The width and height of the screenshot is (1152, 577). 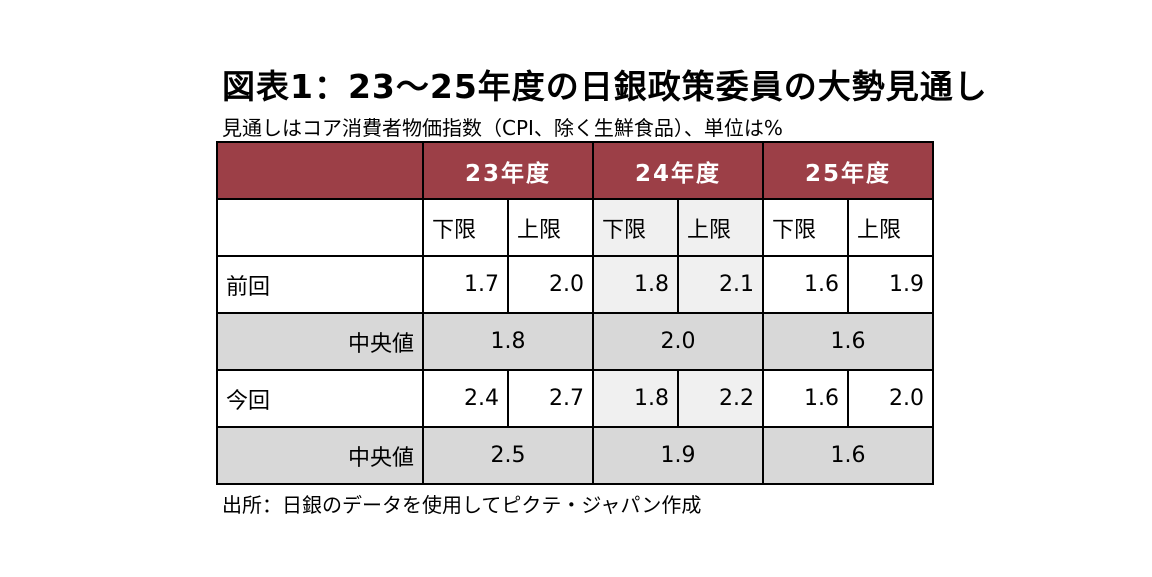 What do you see at coordinates (848, 341) in the screenshot?
I see `previous-fy25-median: 1.6` at bounding box center [848, 341].